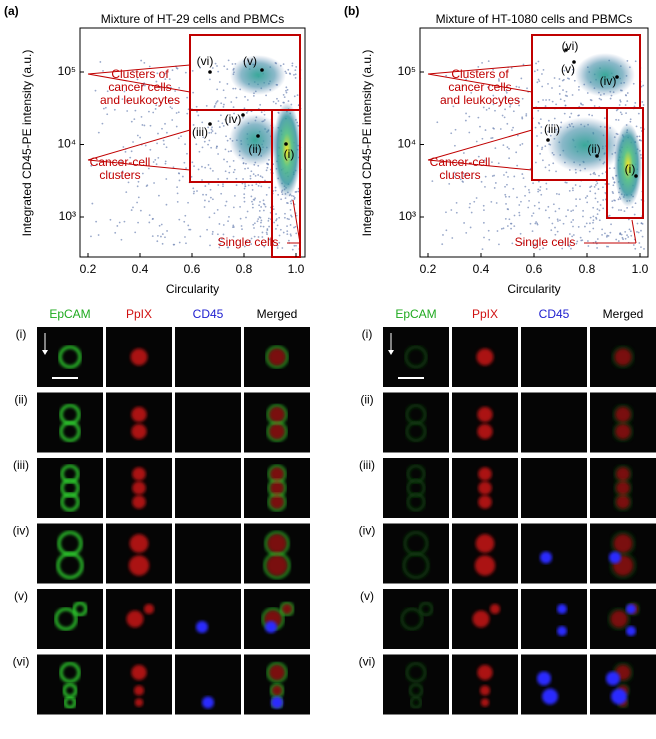 This screenshot has height=739, width=656. I want to click on gate-point, so click(566, 50).